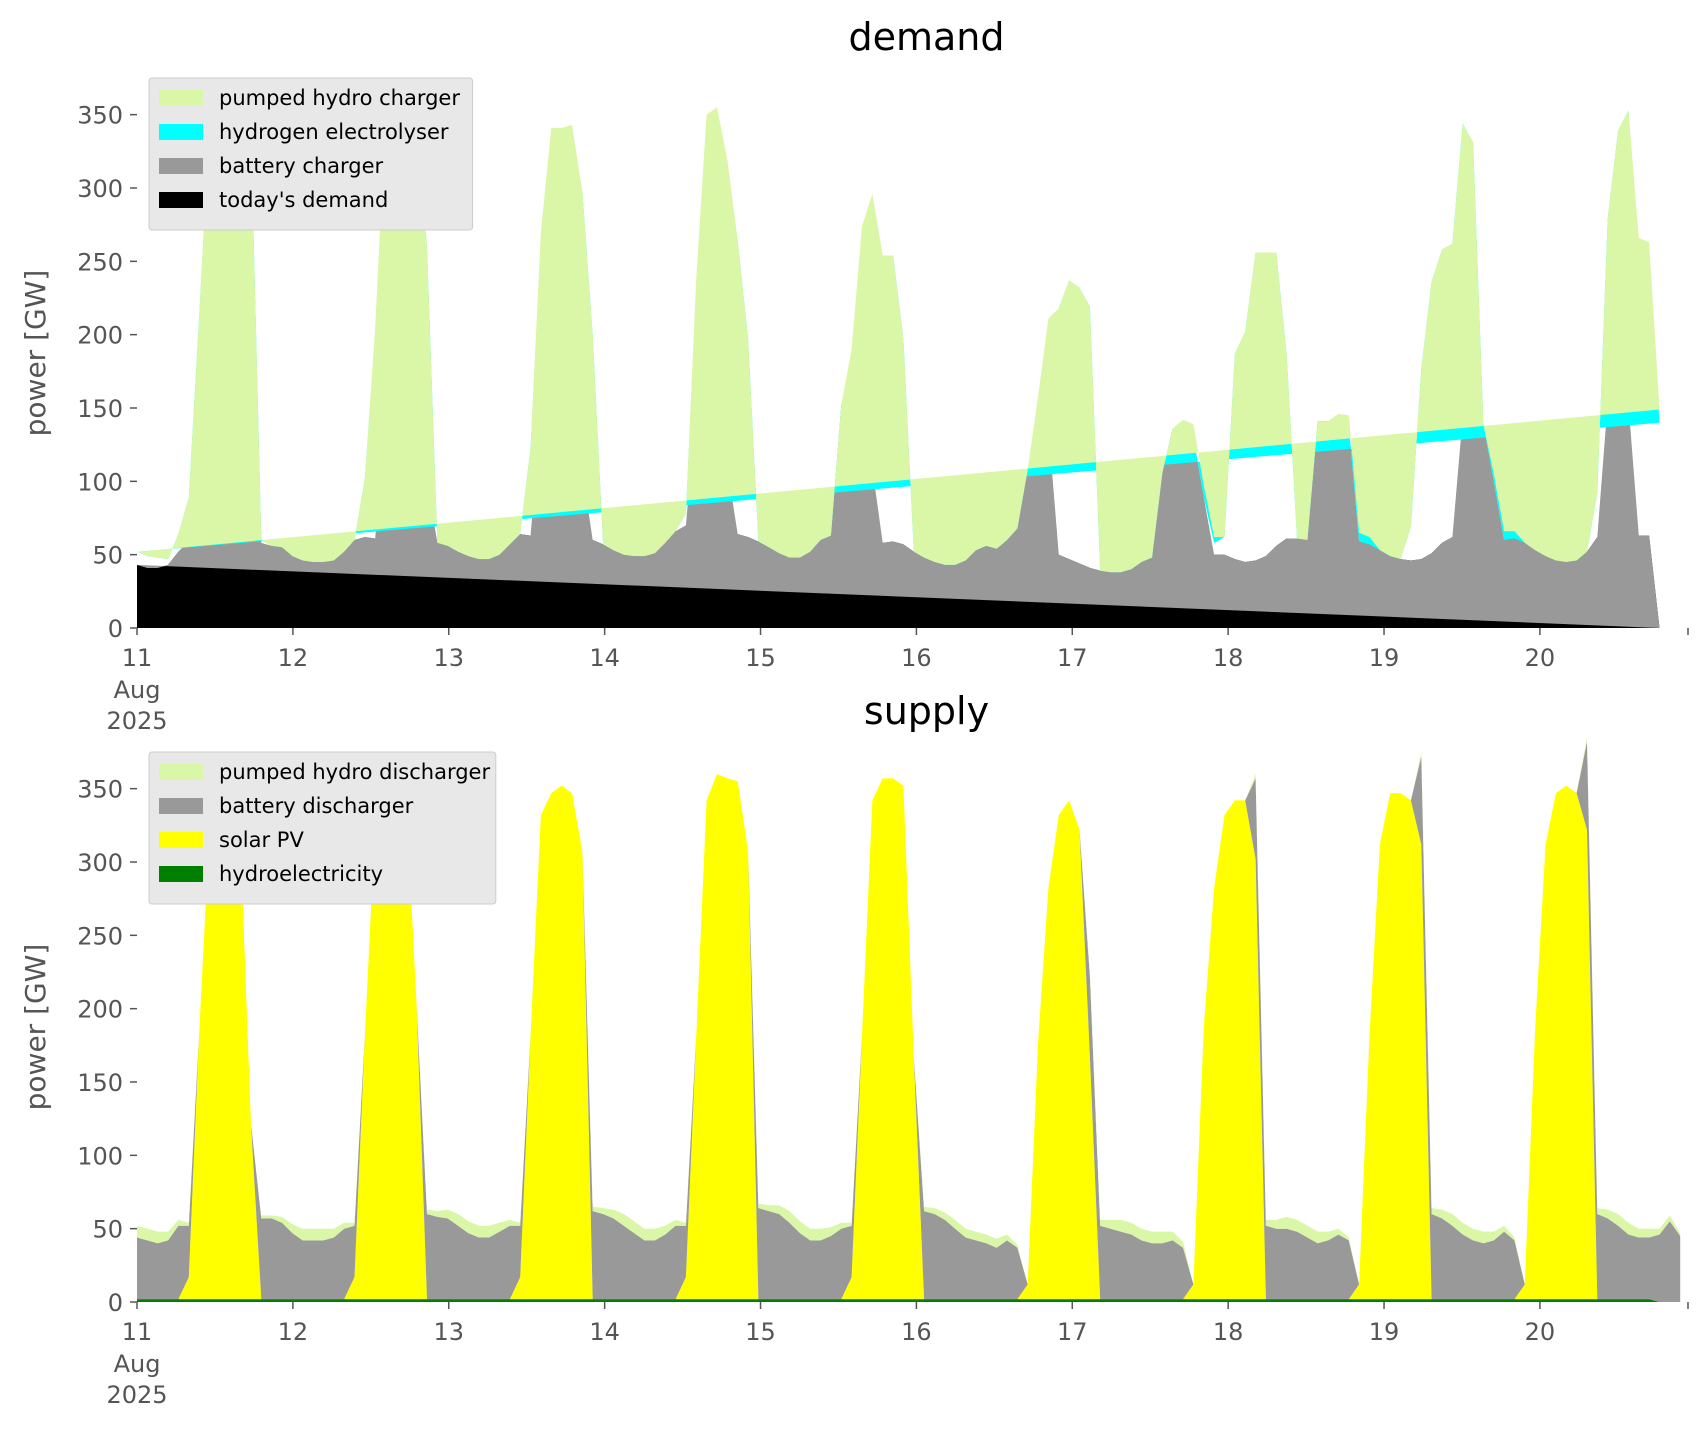 The image size is (1706, 1431). I want to click on chart-title: supply, so click(926, 711).